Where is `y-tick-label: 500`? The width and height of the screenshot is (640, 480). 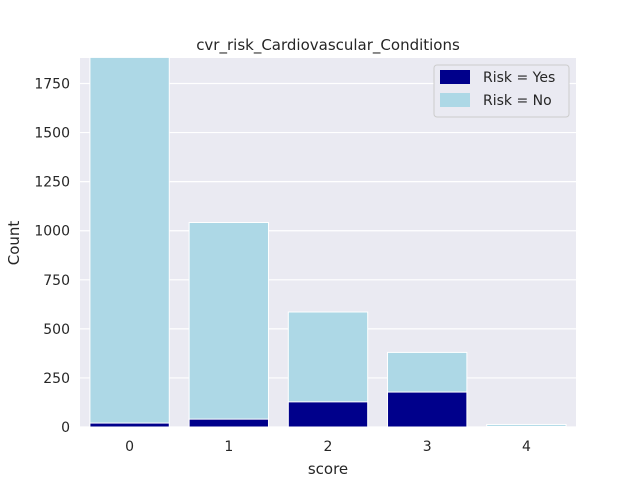
y-tick-label: 500 is located at coordinates (56, 330).